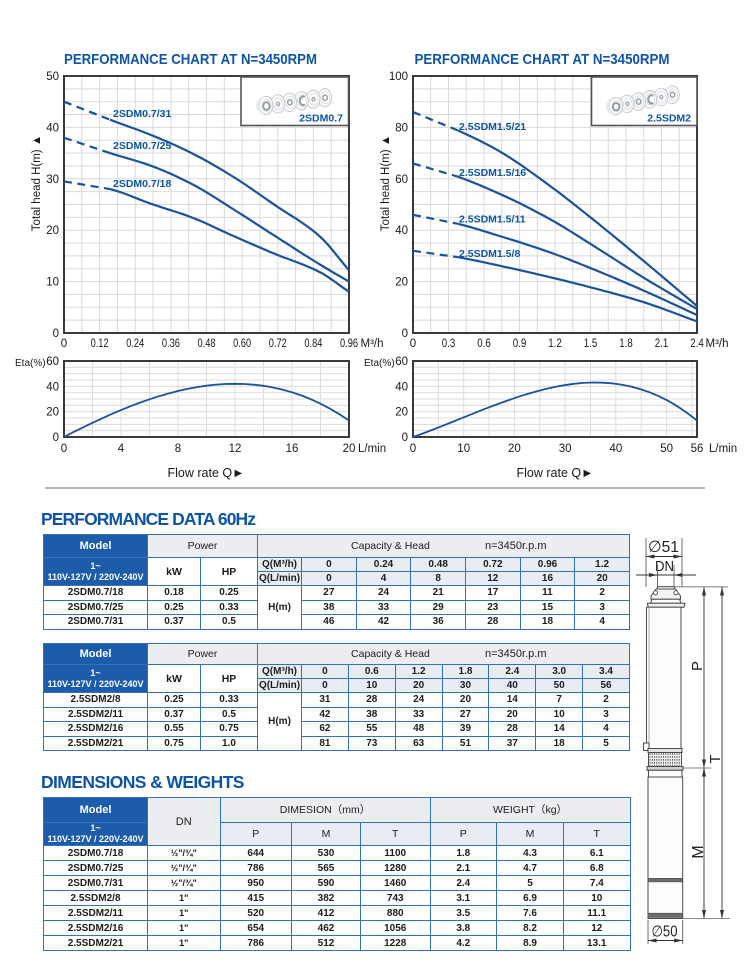 The image size is (750, 979). Describe the element at coordinates (171, 344) in the screenshot. I see `svg-text: 0.36` at that location.